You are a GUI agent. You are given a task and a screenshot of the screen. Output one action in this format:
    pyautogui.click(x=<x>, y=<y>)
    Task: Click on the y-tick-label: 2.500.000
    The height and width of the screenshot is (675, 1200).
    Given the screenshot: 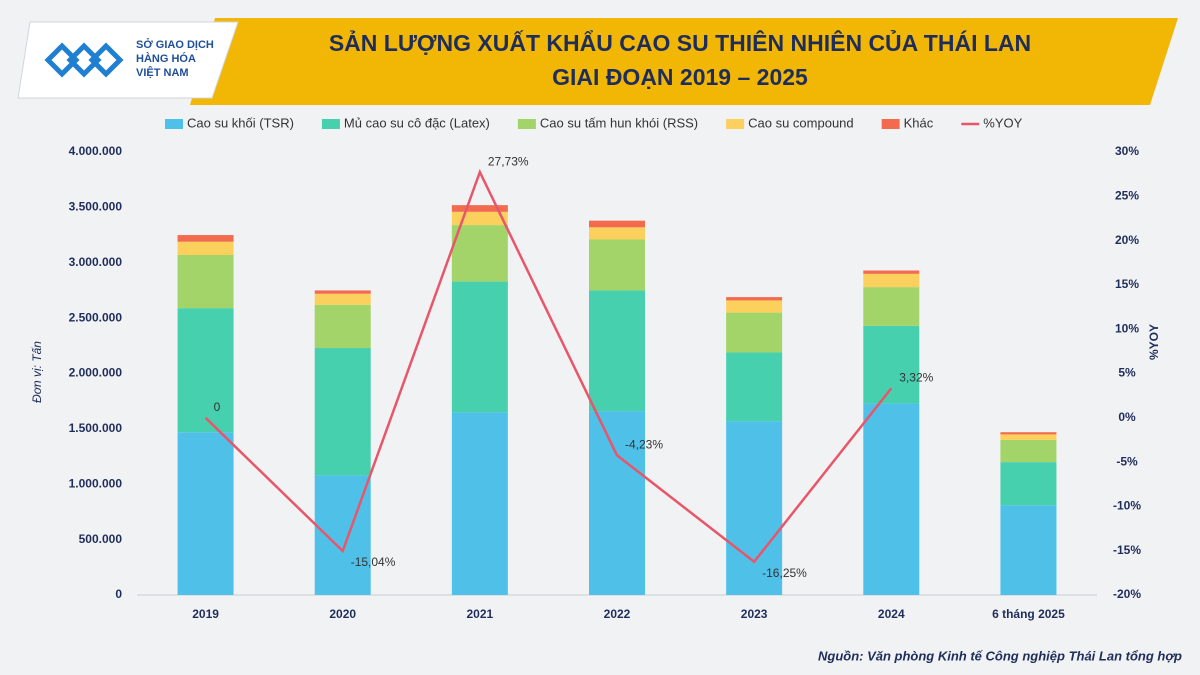 What is the action you would take?
    pyautogui.click(x=96, y=317)
    